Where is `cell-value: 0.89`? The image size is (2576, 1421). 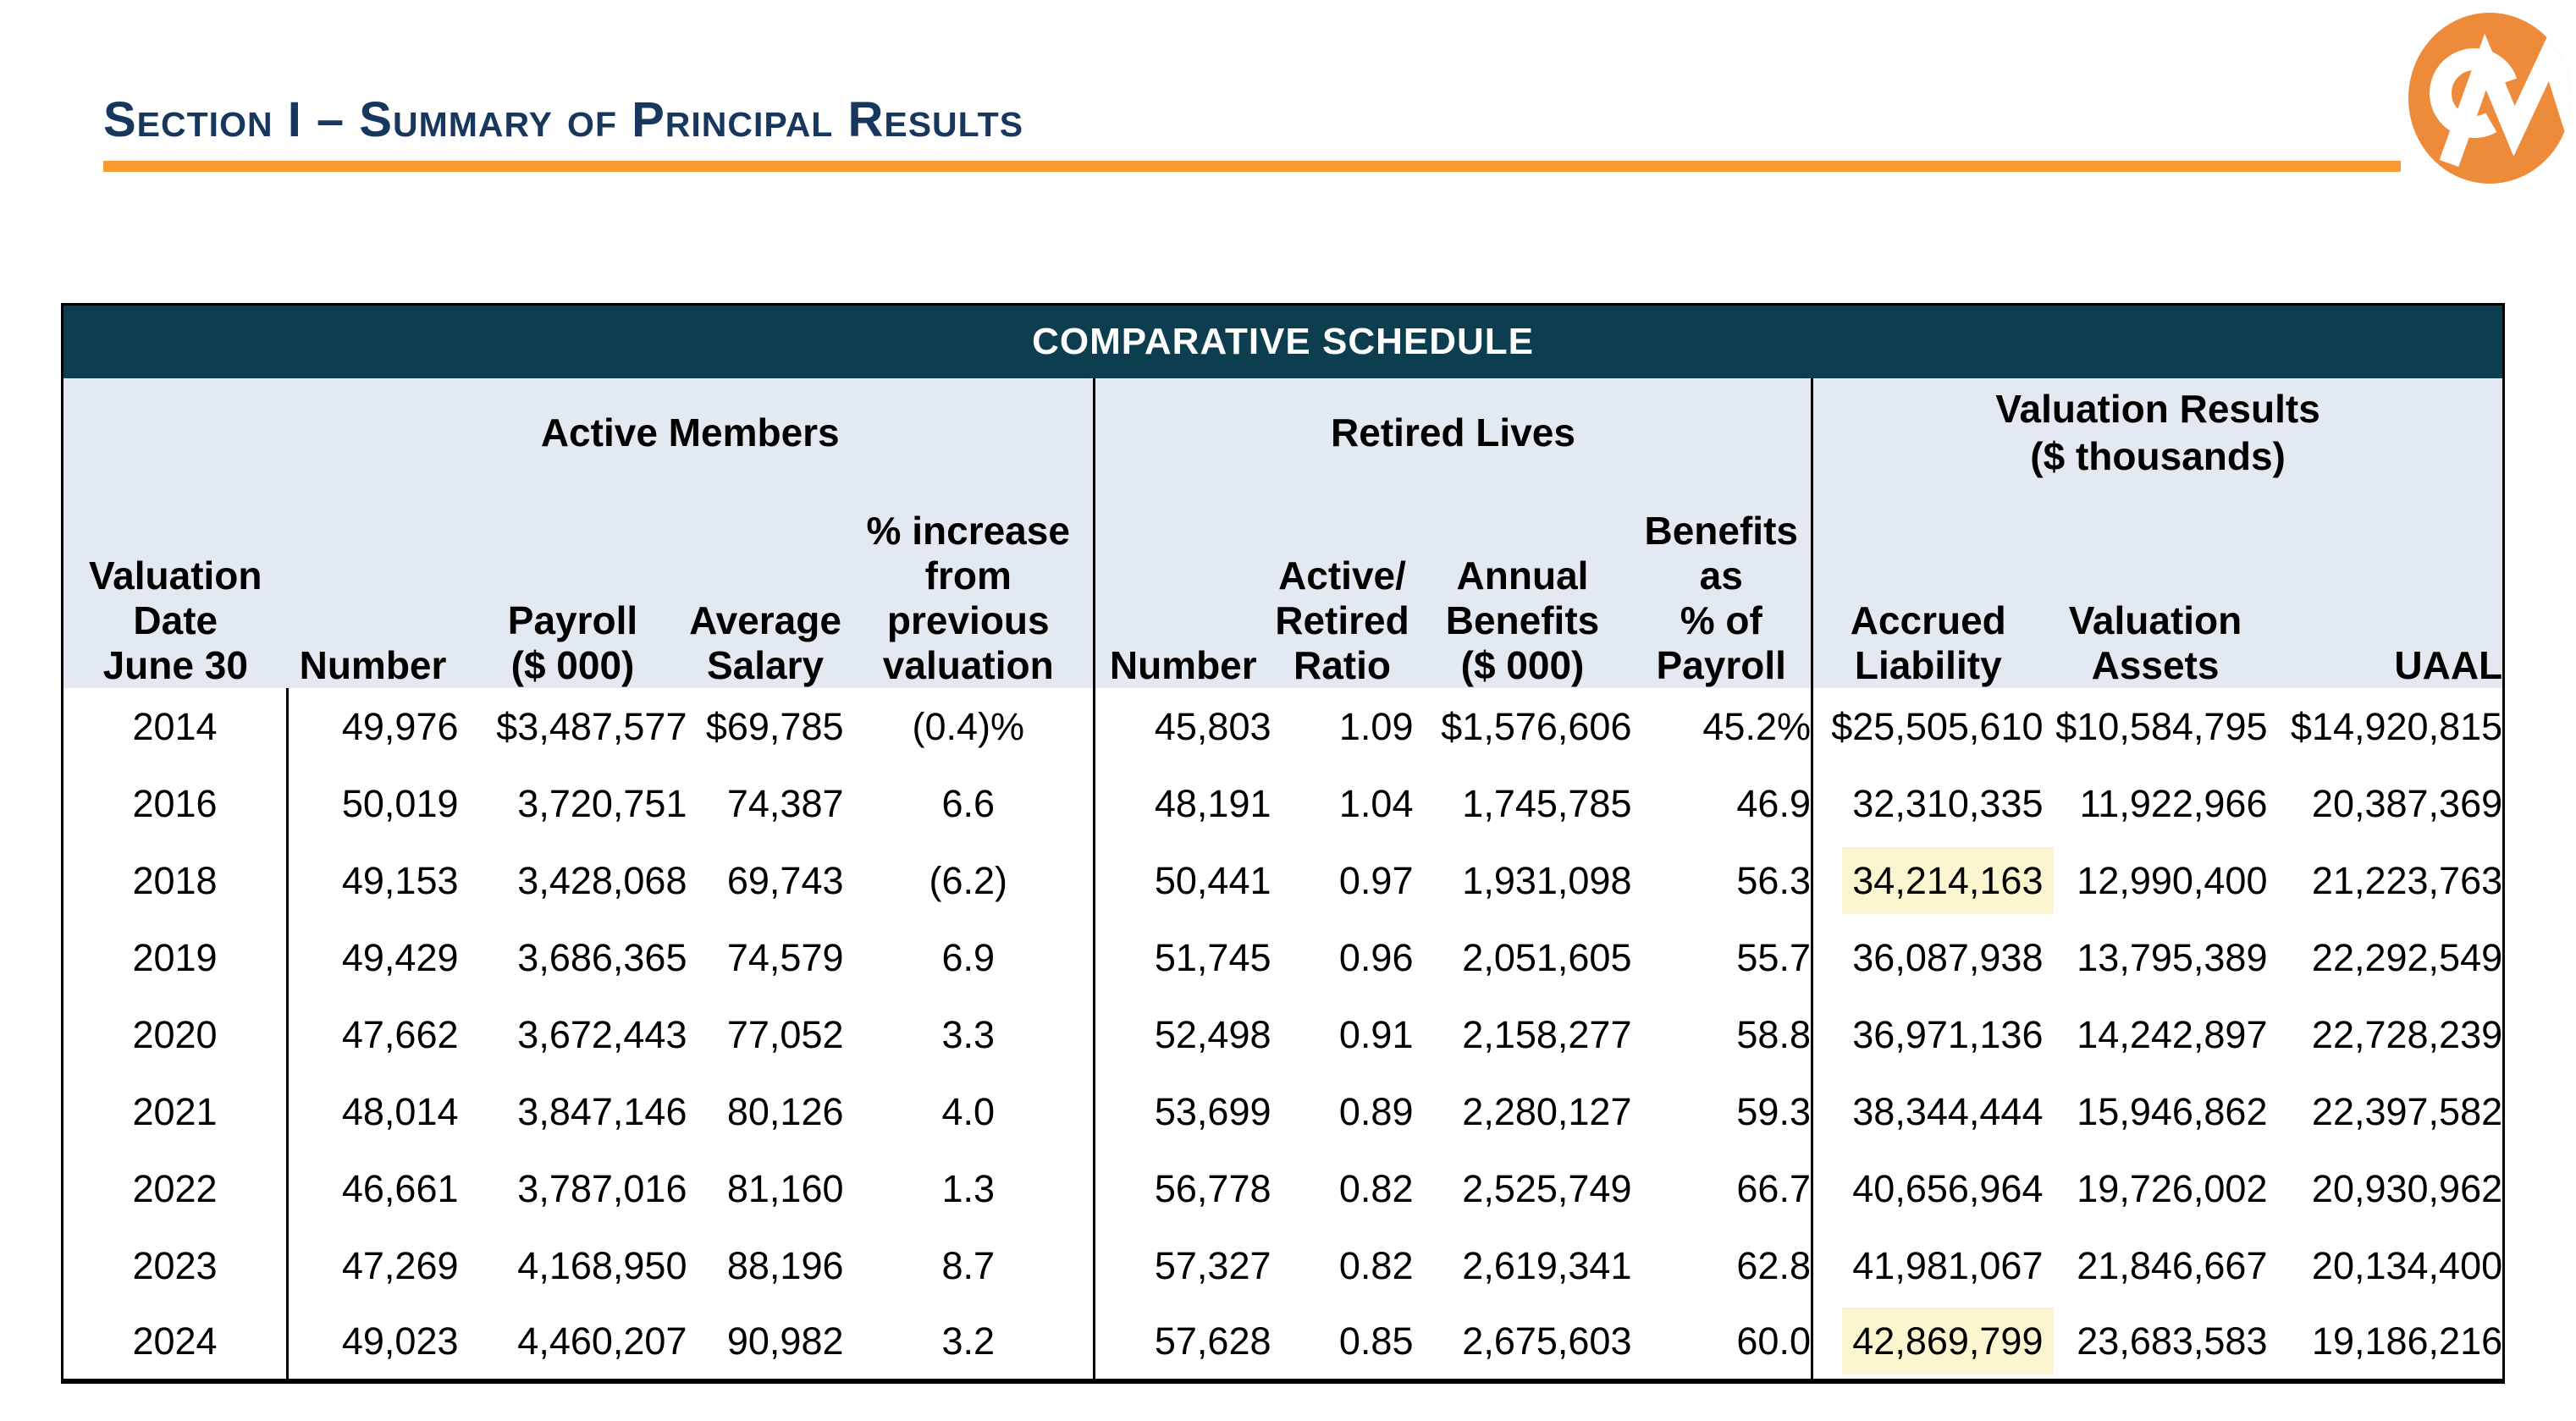 cell-value: 0.89 is located at coordinates (1376, 1111).